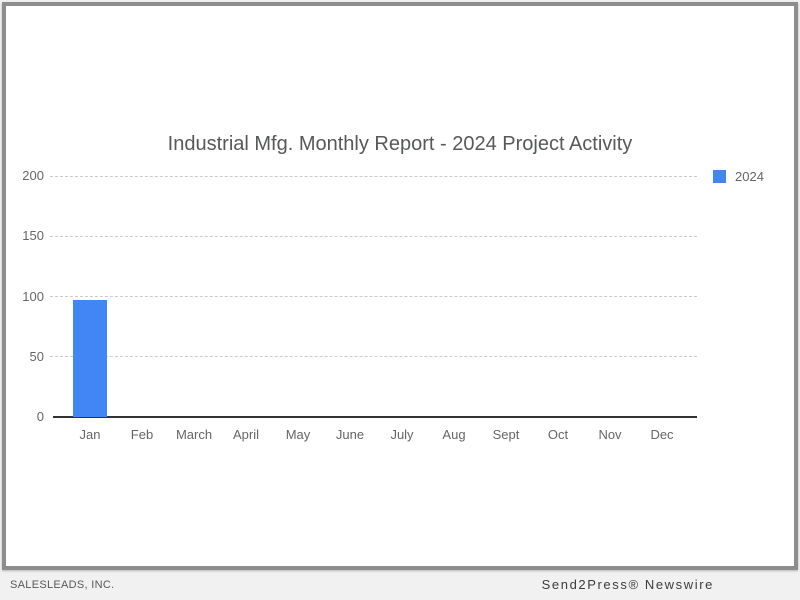 The height and width of the screenshot is (600, 800). What do you see at coordinates (558, 434) in the screenshot?
I see `xtick-oct: Oct` at bounding box center [558, 434].